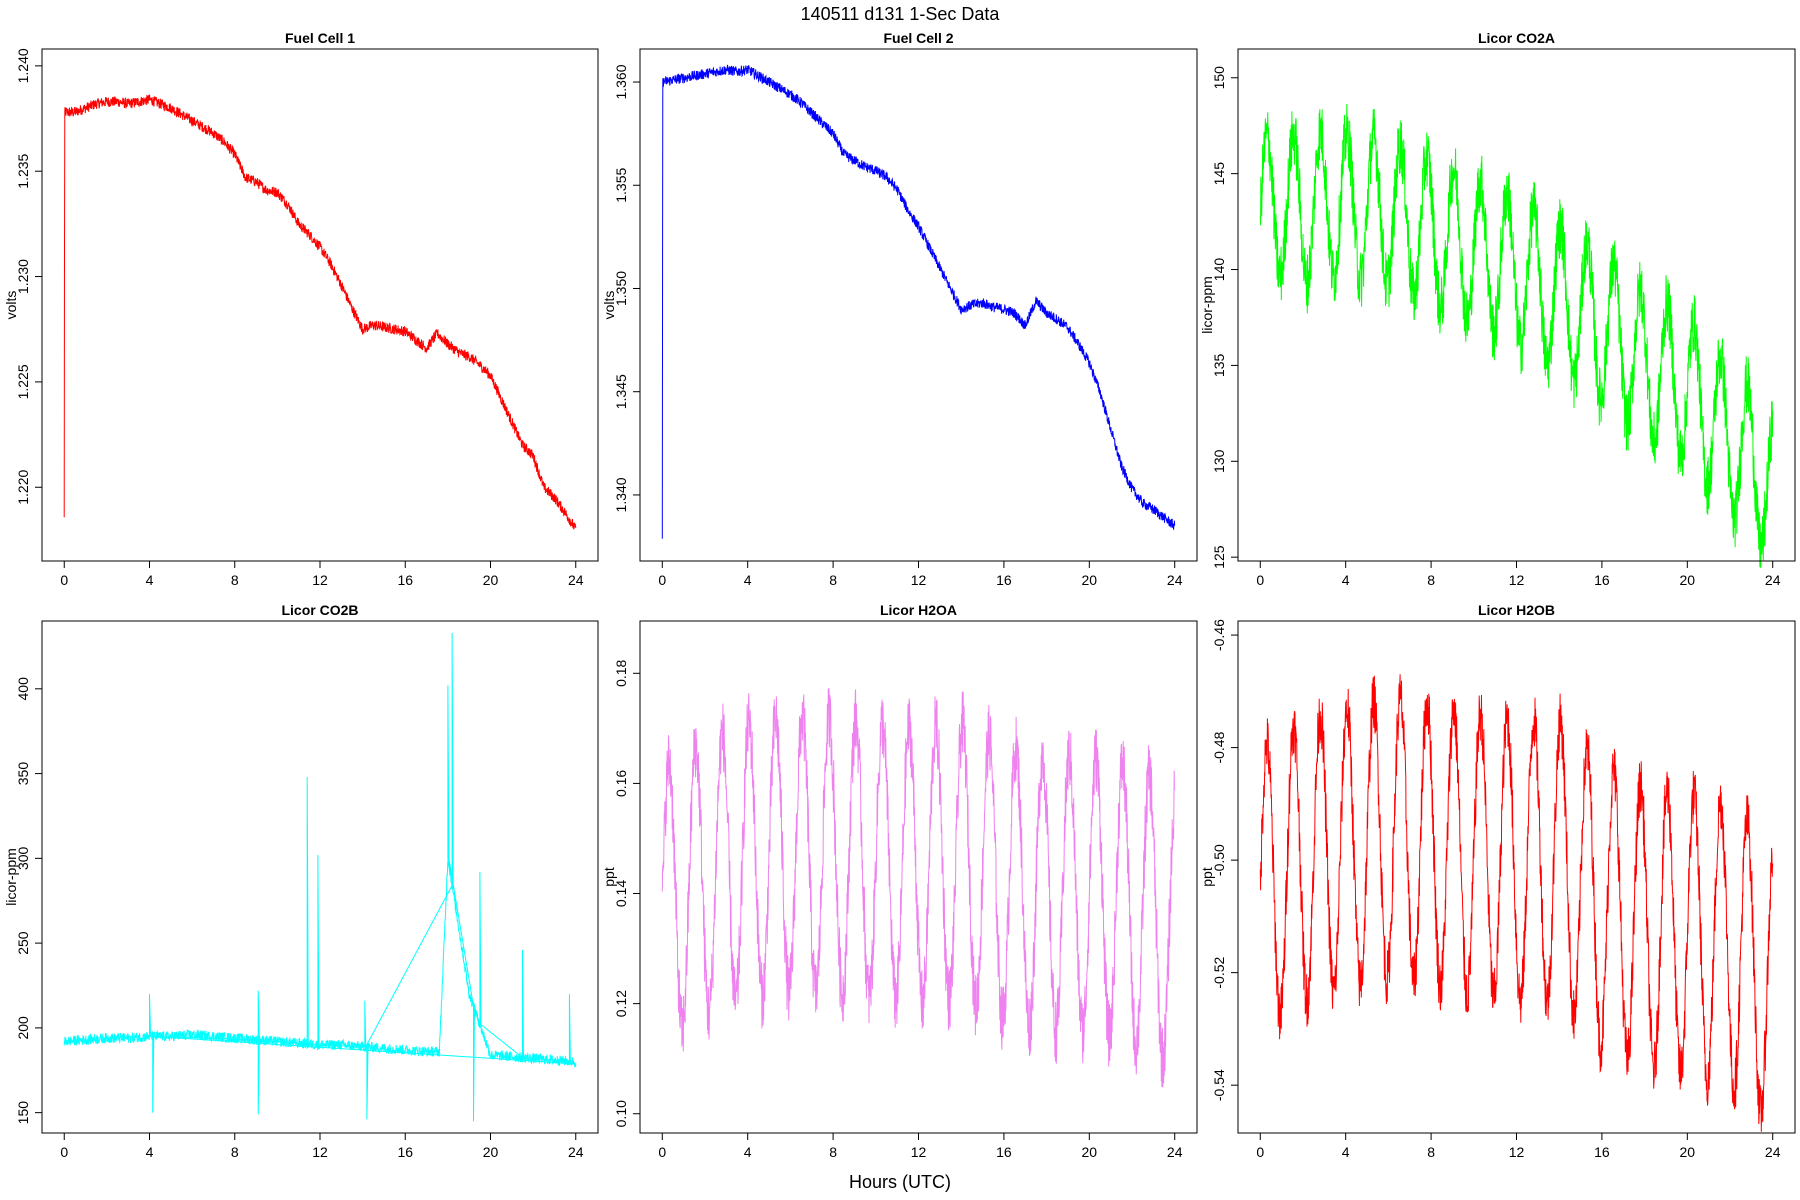 The height and width of the screenshot is (1200, 1800). Describe the element at coordinates (1219, 635) in the screenshot. I see `y-tick-label: -0.46` at that location.